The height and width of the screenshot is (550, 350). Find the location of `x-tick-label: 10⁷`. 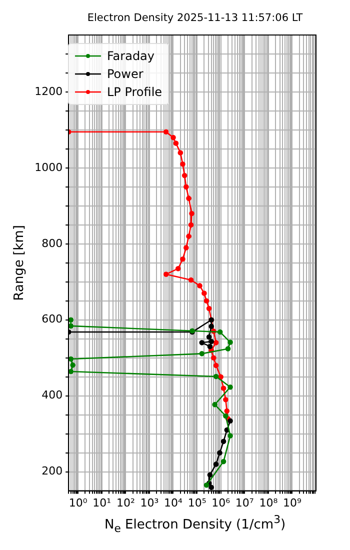

x-tick-label: 10⁷ is located at coordinates (244, 503).